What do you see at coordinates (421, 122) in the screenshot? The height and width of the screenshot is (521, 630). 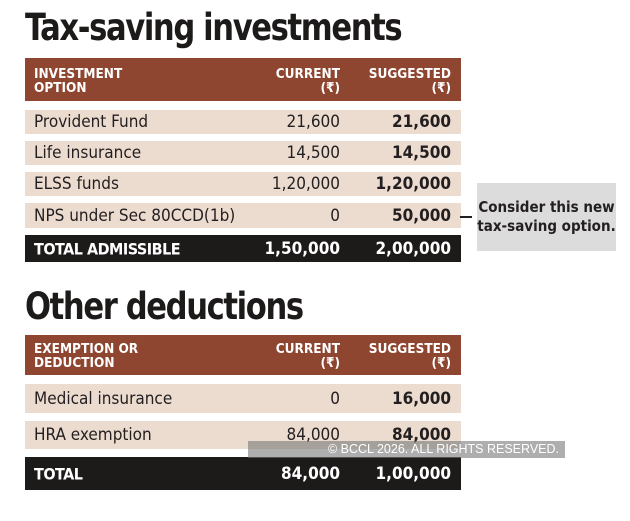 I see `cell-suggested: 21,600` at bounding box center [421, 122].